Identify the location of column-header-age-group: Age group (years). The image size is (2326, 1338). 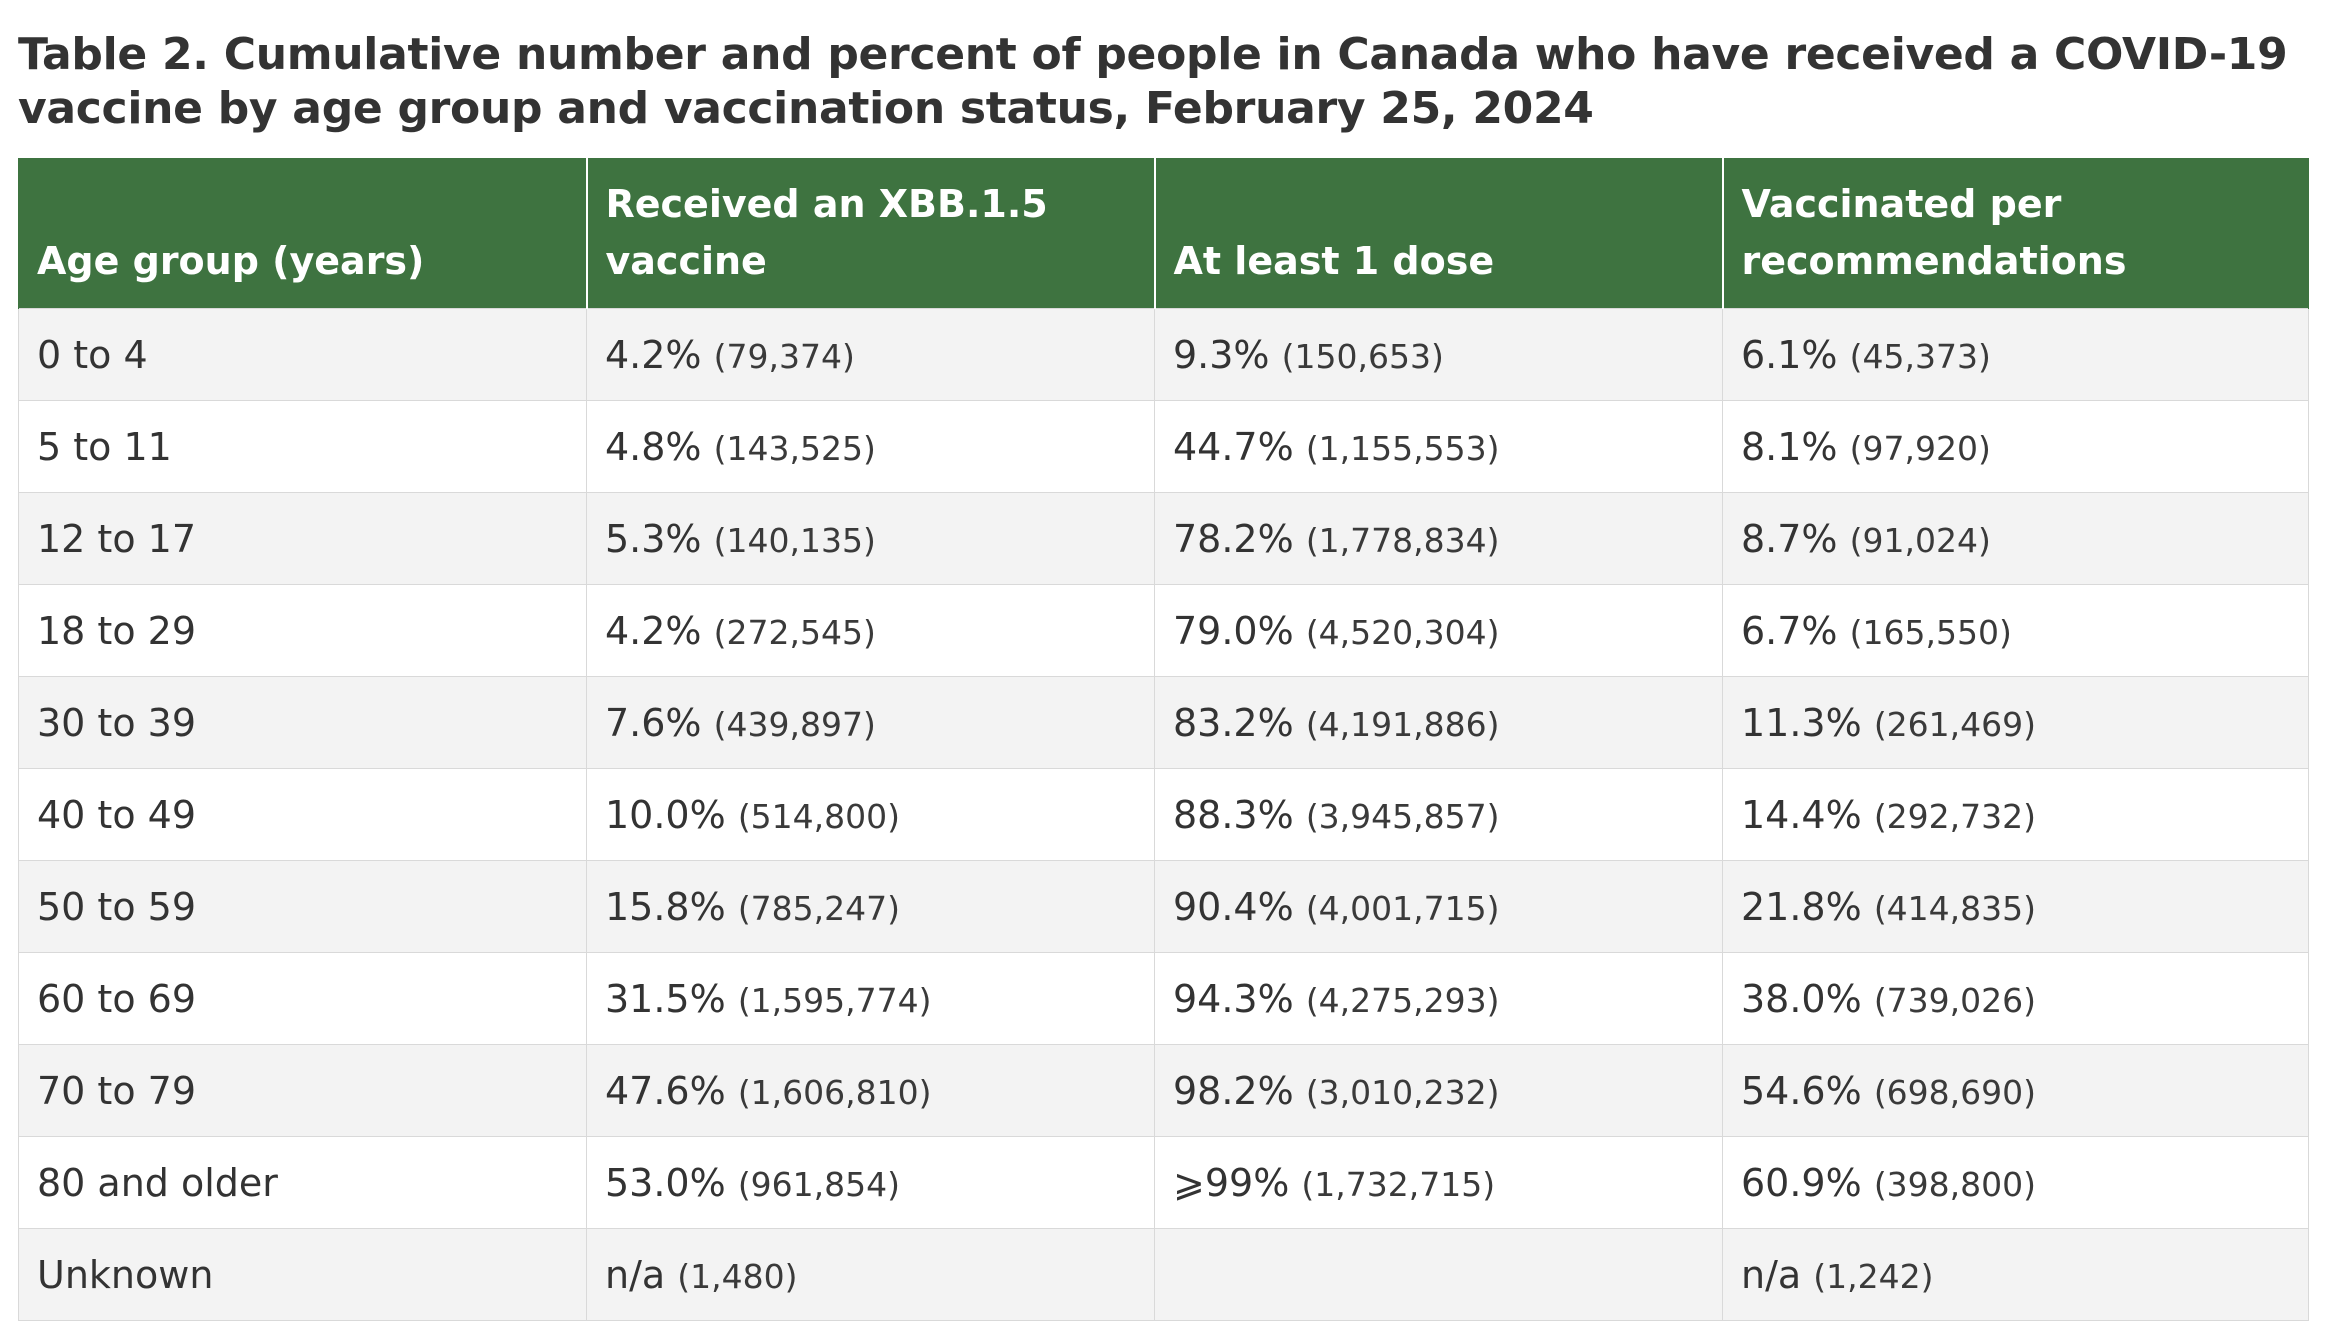
(303, 233).